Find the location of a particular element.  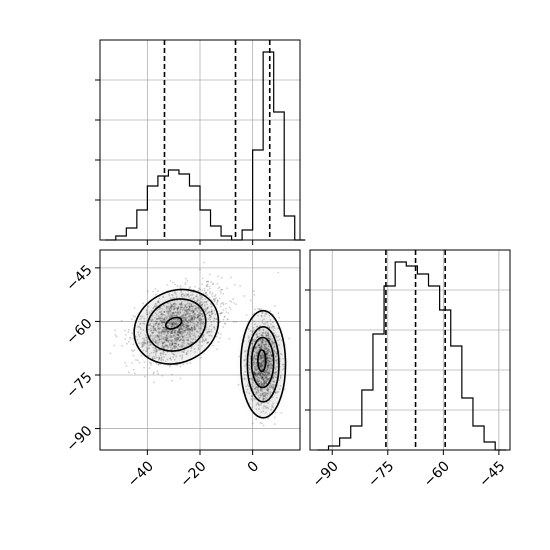

s-point-2066 is located at coordinates (265, 383).